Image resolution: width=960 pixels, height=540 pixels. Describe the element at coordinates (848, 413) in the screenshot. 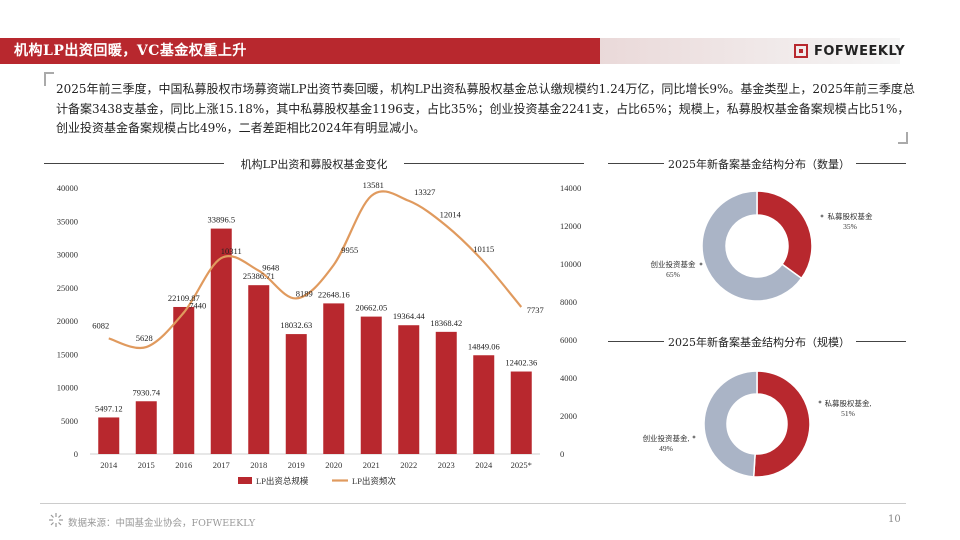

I see `slice-percent-label: 51%` at that location.